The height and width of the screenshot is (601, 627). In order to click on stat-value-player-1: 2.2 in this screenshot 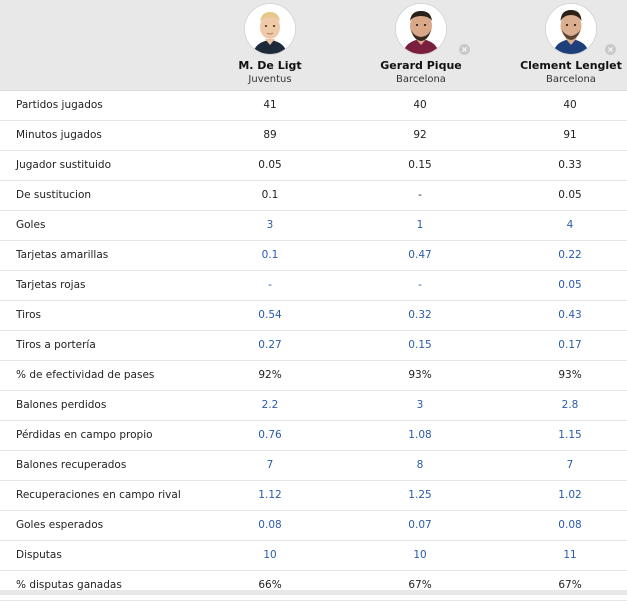, I will do `click(270, 405)`.